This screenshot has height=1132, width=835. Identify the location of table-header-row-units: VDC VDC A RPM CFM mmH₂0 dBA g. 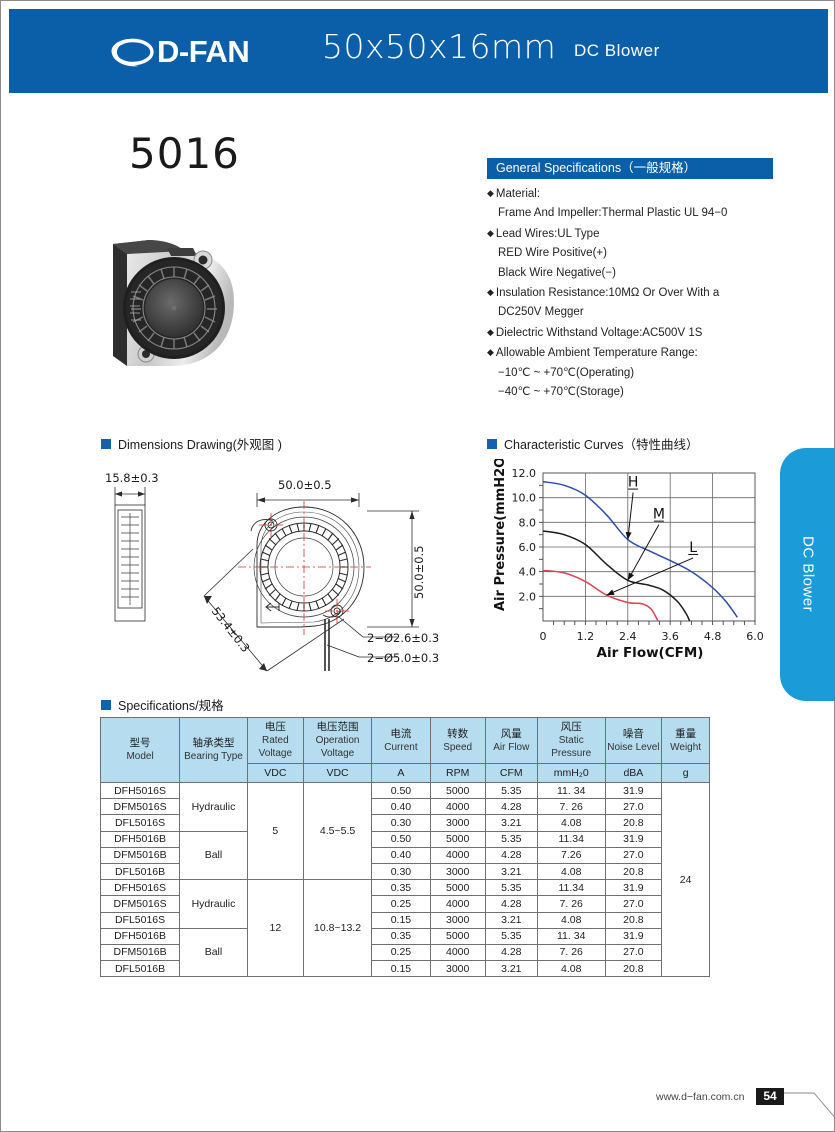
(405, 773).